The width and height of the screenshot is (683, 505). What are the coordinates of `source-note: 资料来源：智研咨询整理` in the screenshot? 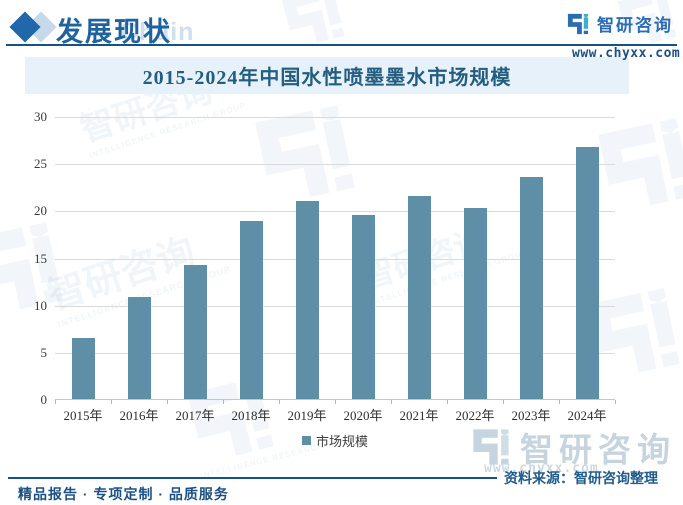 It's located at (581, 478).